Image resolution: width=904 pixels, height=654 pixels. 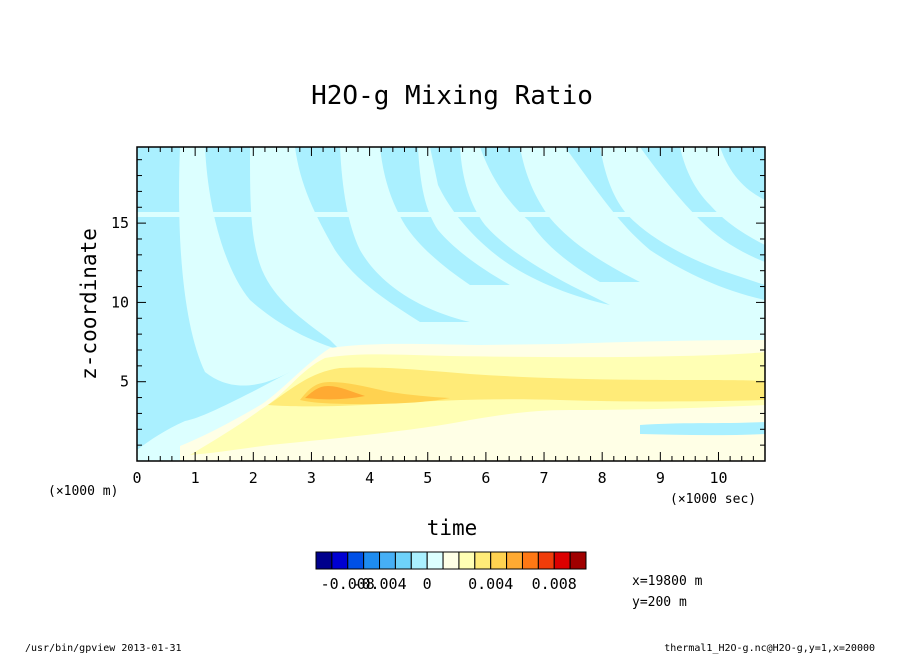 What do you see at coordinates (702, 429) in the screenshot?
I see `contour-fill-cyan-patch` at bounding box center [702, 429].